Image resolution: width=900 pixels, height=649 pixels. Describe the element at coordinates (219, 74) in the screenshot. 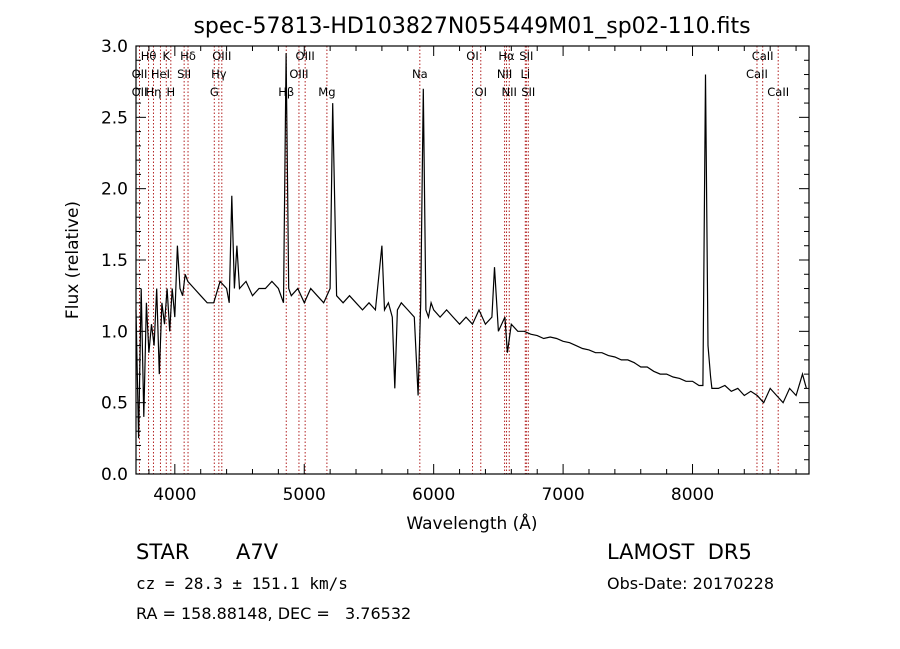

I see `line-label: Hγ` at that location.